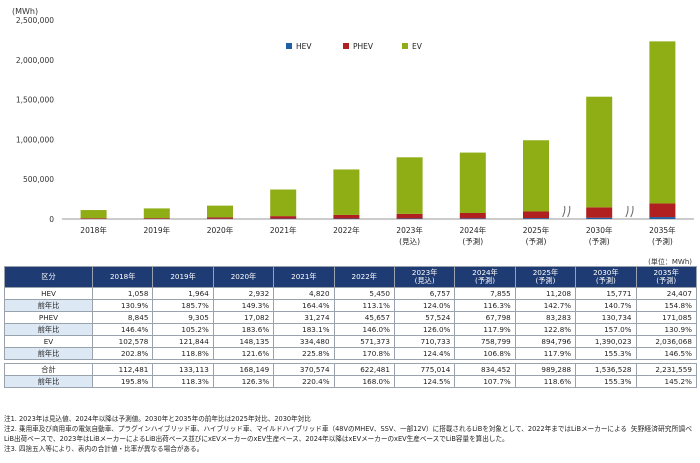  Describe the element at coordinates (35, 20) in the screenshot. I see `y-tick-label: 2,500,000` at that location.